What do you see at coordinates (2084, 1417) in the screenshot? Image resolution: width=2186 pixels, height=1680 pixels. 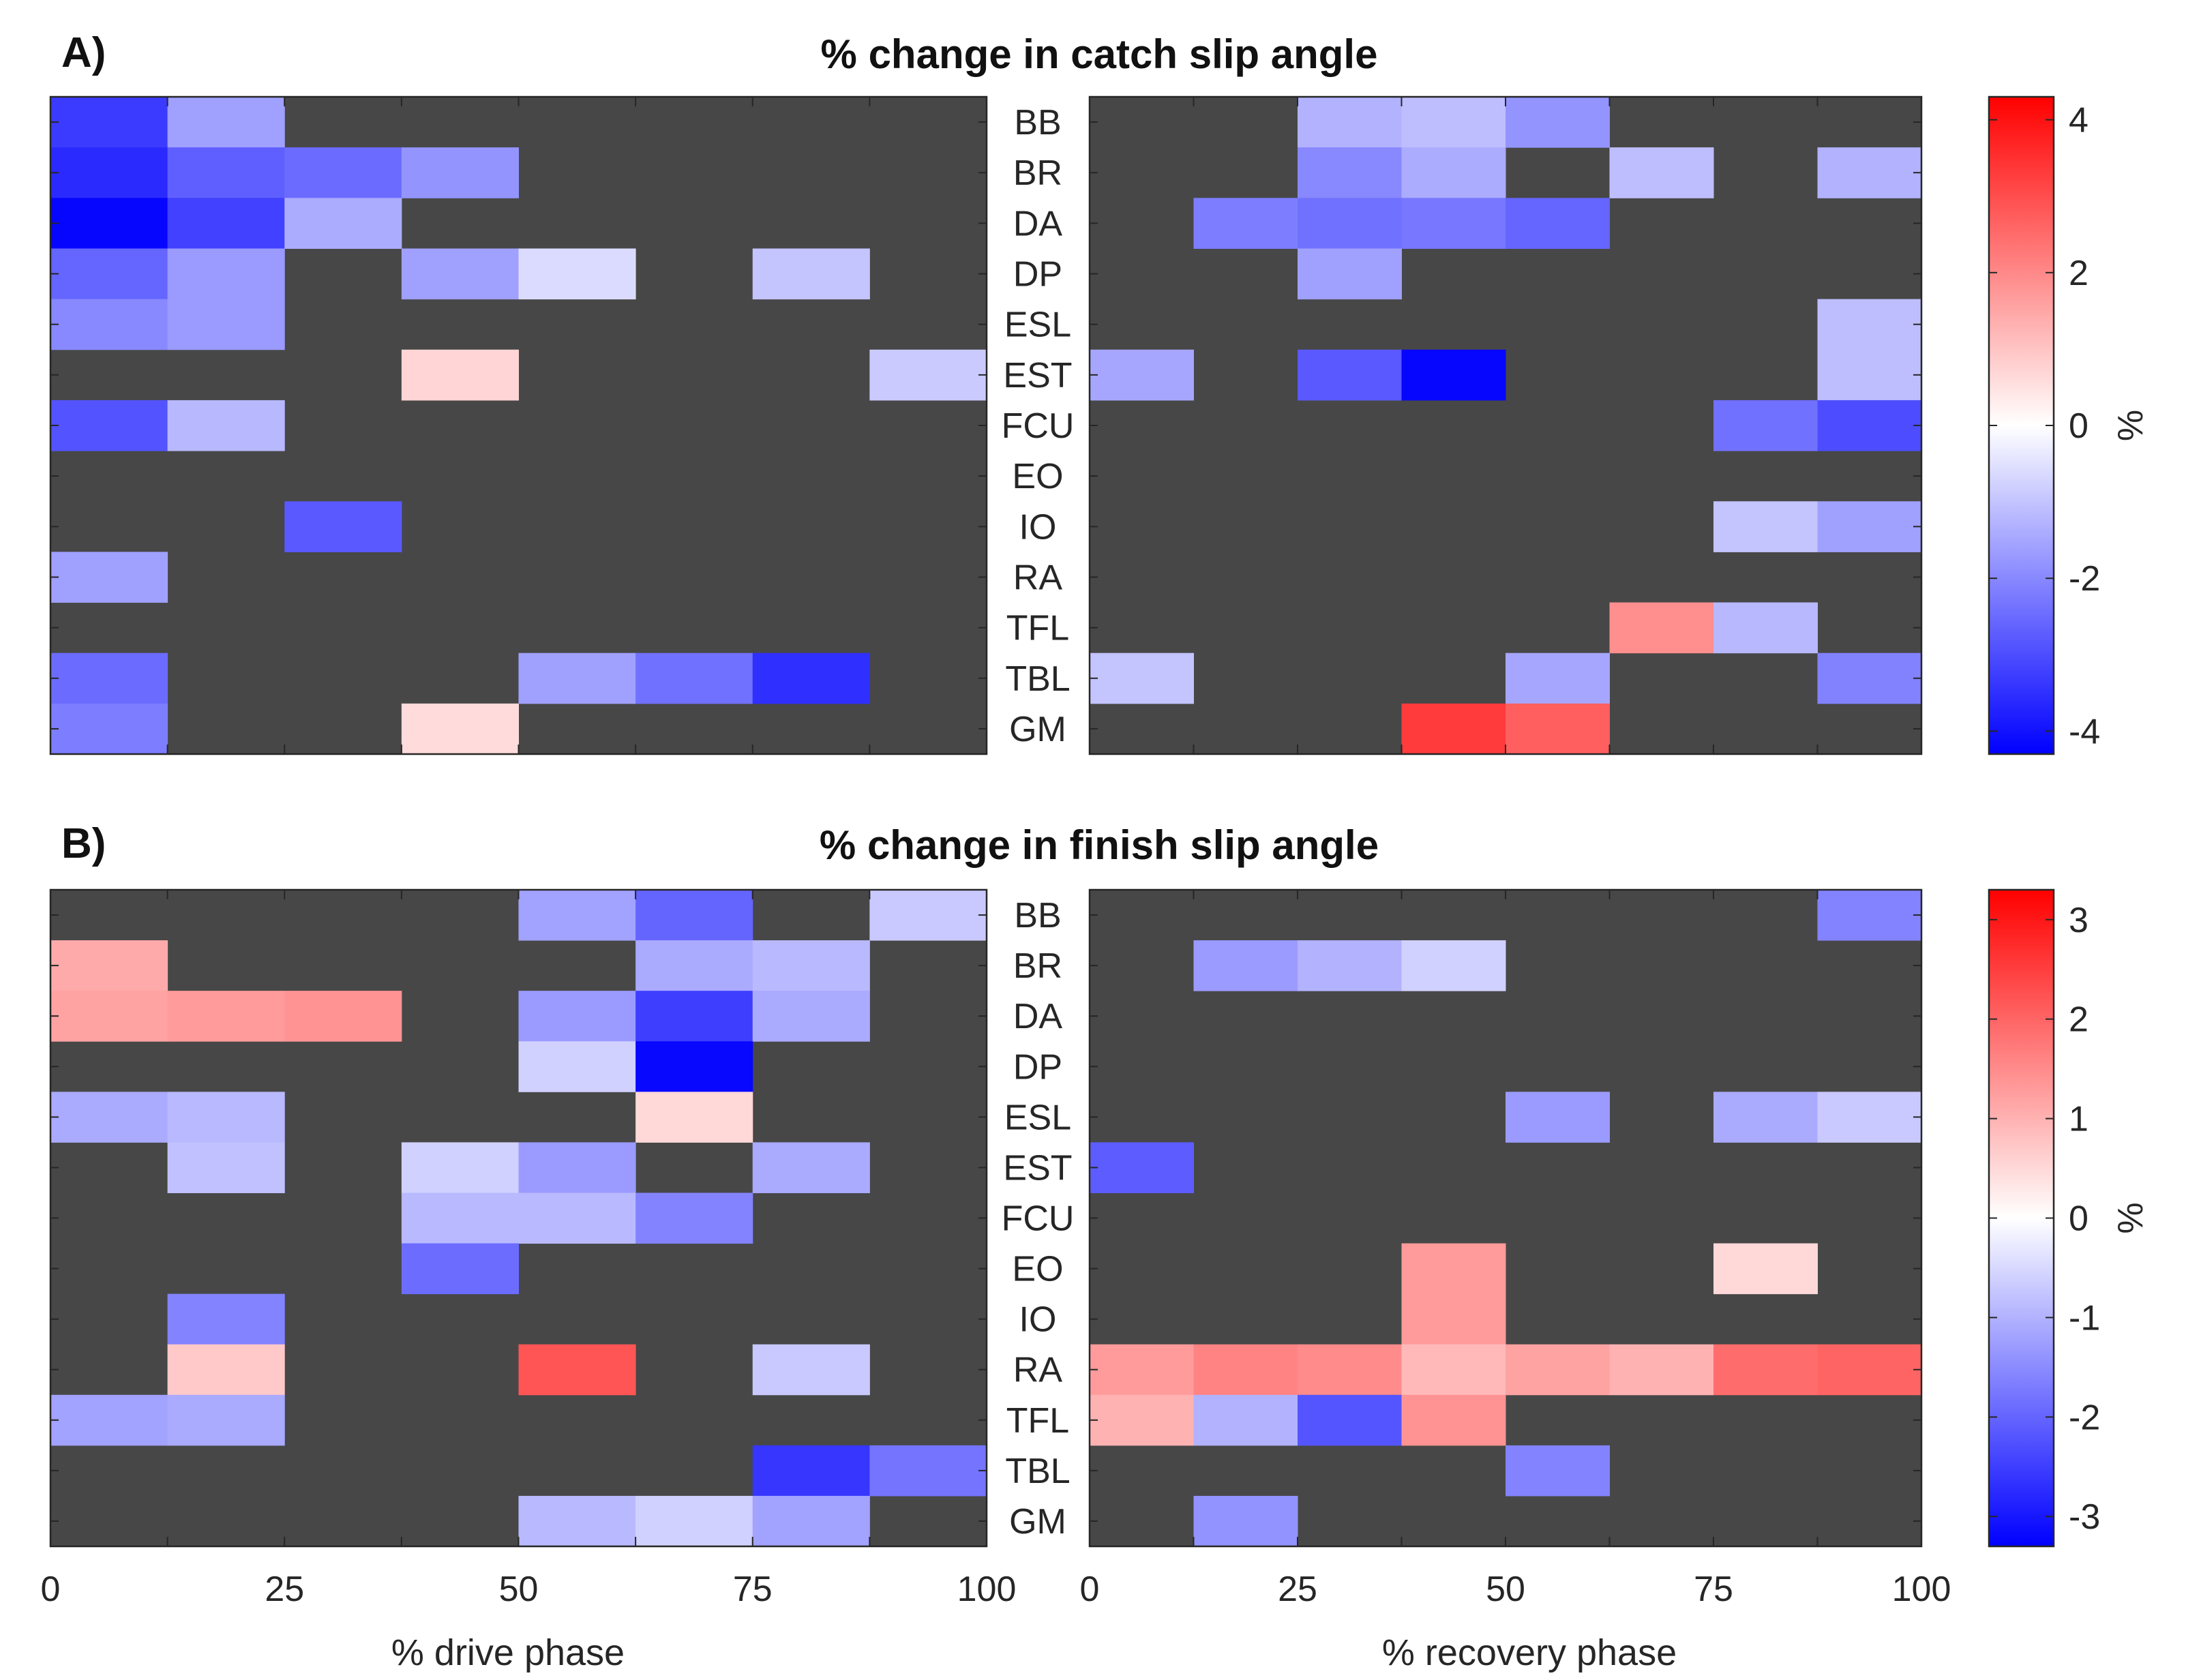 I see `colorbar-tick-label: -2` at bounding box center [2084, 1417].